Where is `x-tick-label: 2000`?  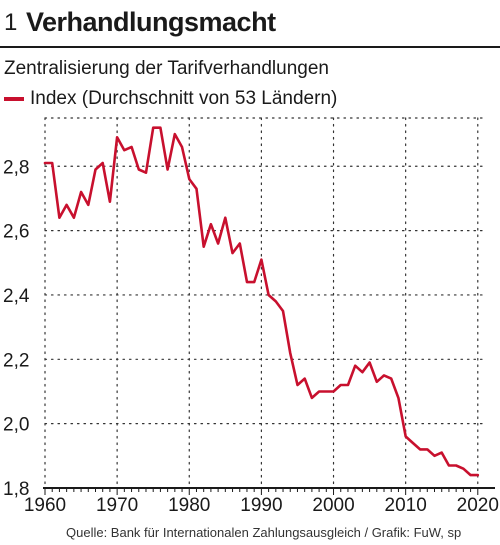 x-tick-label: 2000 is located at coordinates (333, 505).